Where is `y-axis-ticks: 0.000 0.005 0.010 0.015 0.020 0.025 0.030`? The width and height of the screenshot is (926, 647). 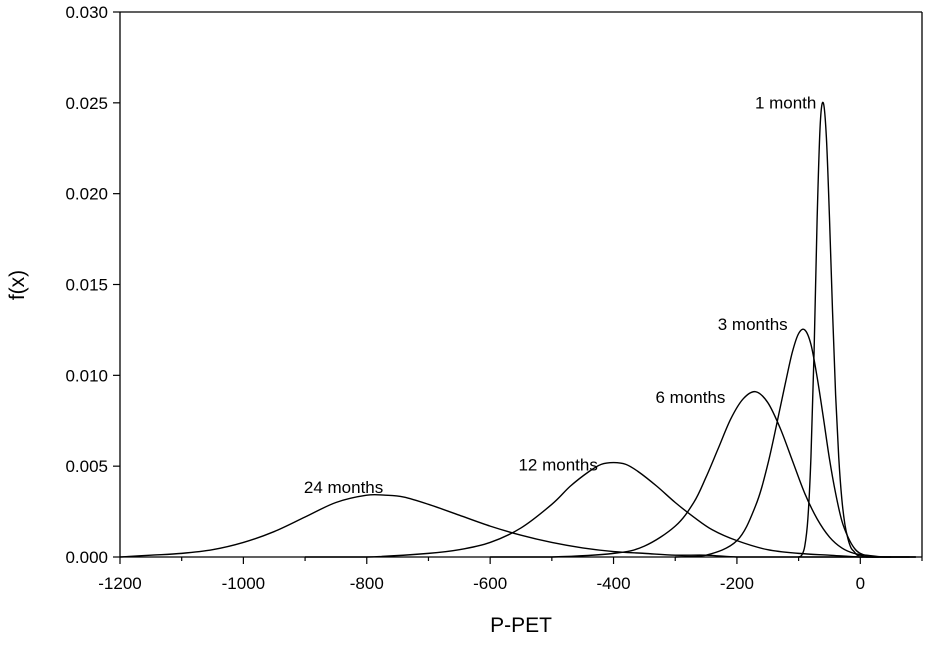
y-axis-ticks: 0.000 0.005 0.010 0.015 0.020 0.025 0.030 is located at coordinates (92, 285).